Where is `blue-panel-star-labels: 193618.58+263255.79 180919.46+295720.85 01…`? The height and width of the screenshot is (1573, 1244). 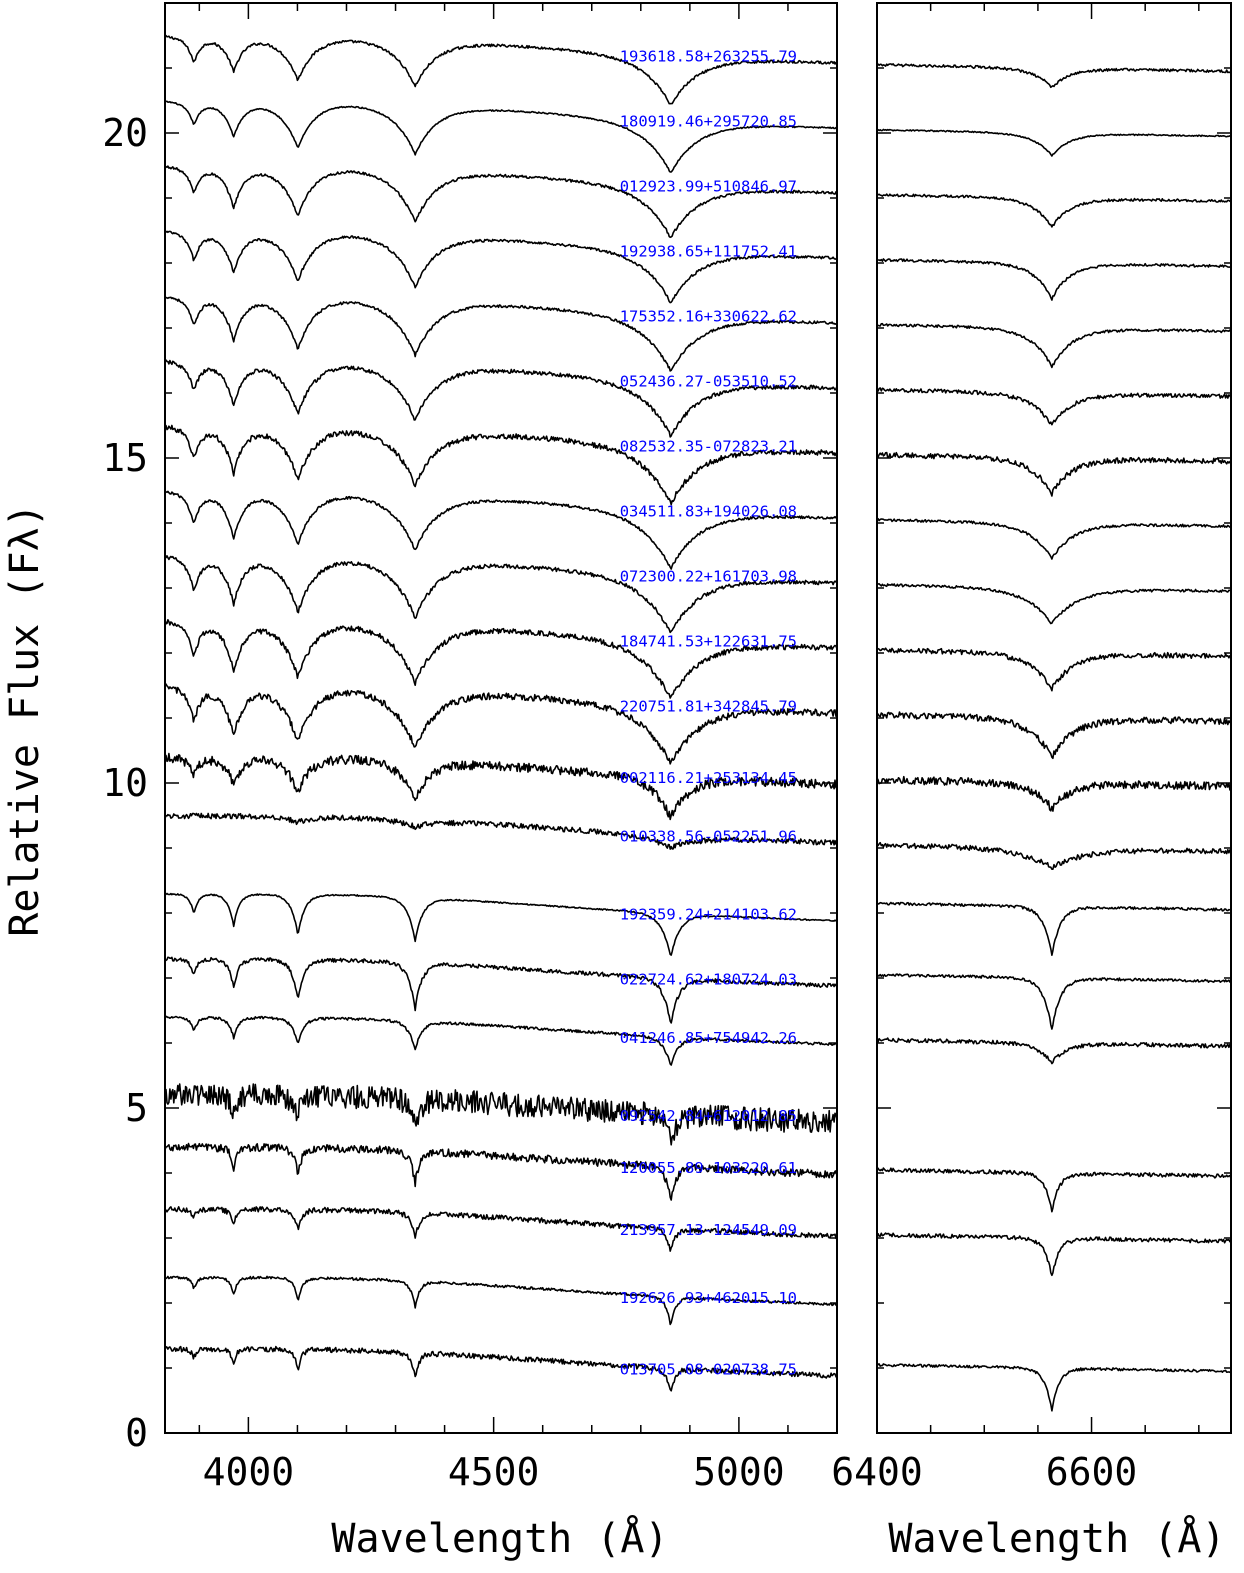
blue-panel-star-labels: 193618.58+263255.79 180919.46+295720.85 01… is located at coordinates (708, 713).